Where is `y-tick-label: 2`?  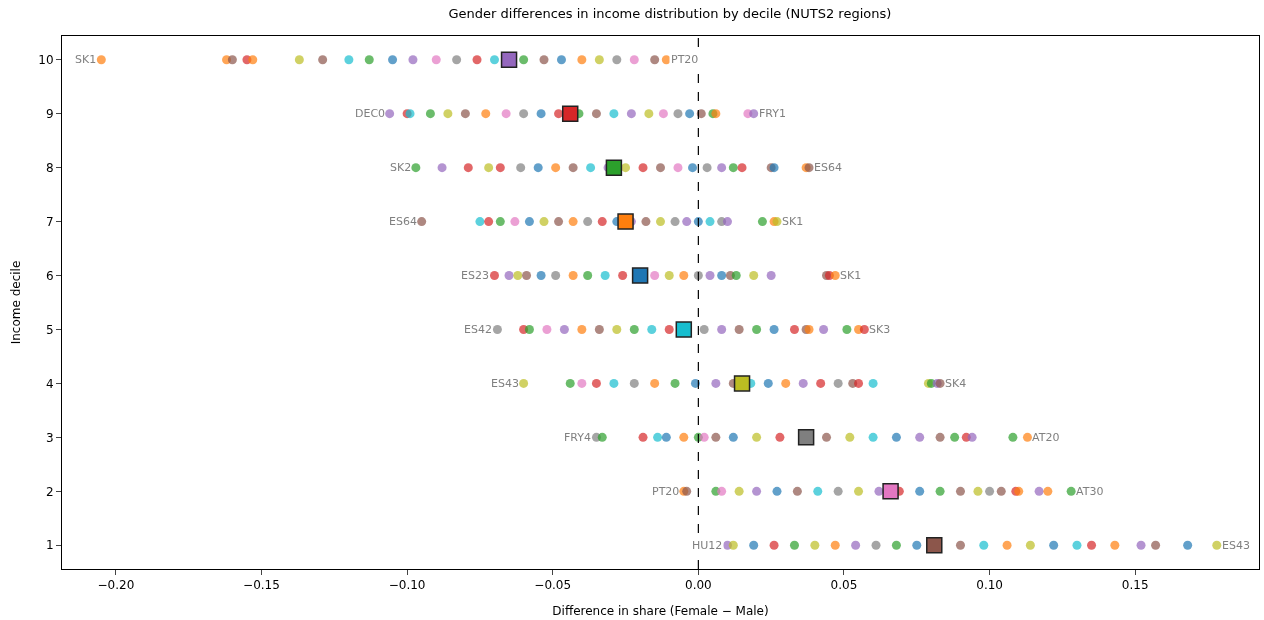 y-tick-label: 2 is located at coordinates (49, 491).